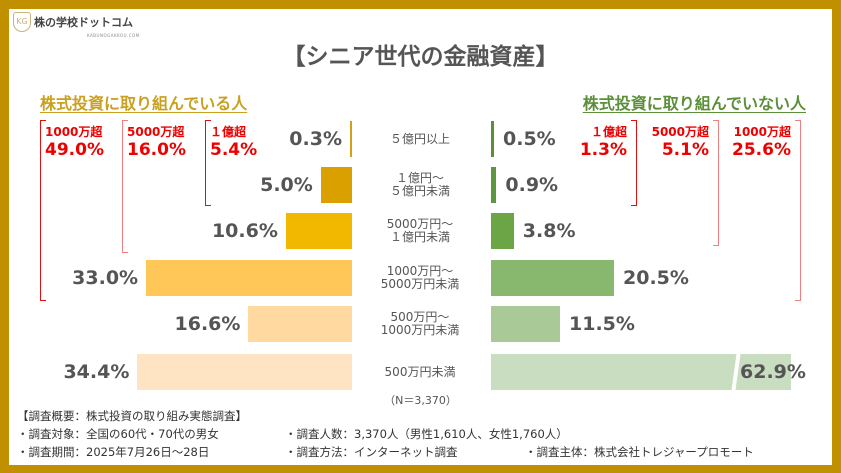 The image size is (841, 473). What do you see at coordinates (118, 434) in the screenshot?
I see `footer-target: ・調査対象：全国の60代・70代の男女` at bounding box center [118, 434].